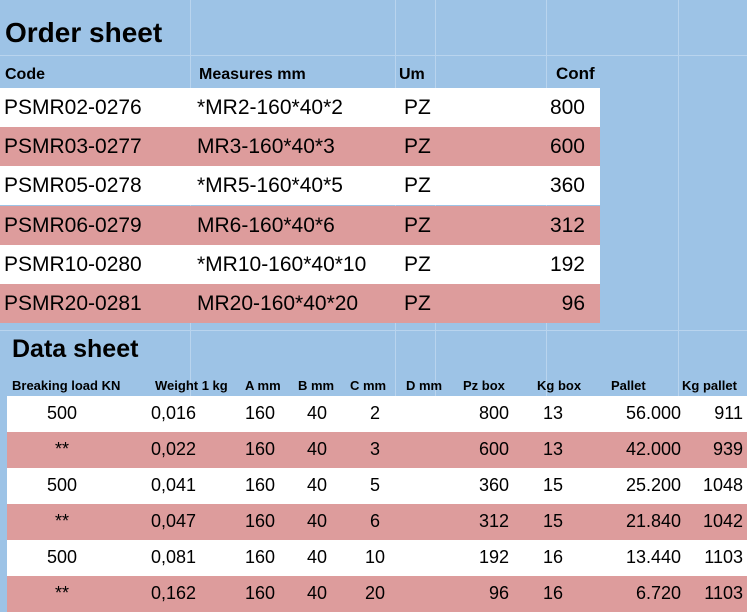 Image resolution: width=747 pixels, height=612 pixels. I want to click on data-cell-kg-pallet: 1048, so click(722, 485).